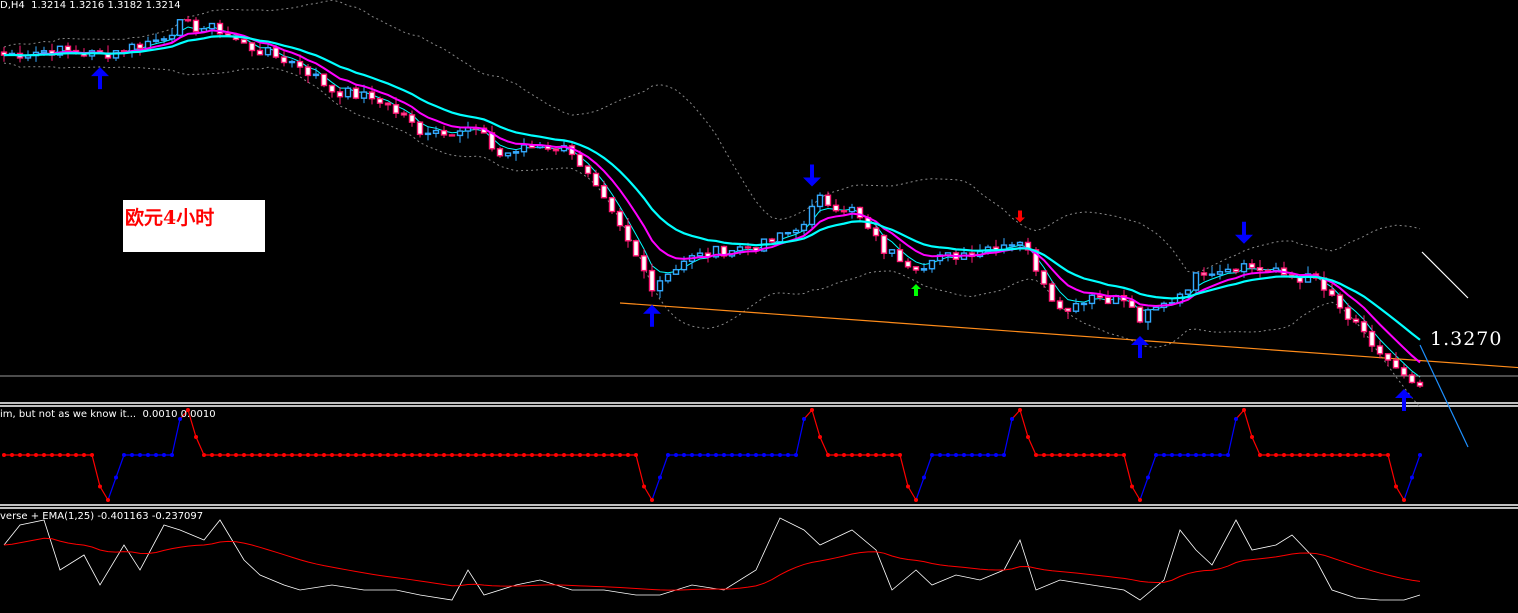 This screenshot has width=1518, height=613. Describe the element at coordinates (1444, 396) in the screenshot. I see `projection-line` at that location.